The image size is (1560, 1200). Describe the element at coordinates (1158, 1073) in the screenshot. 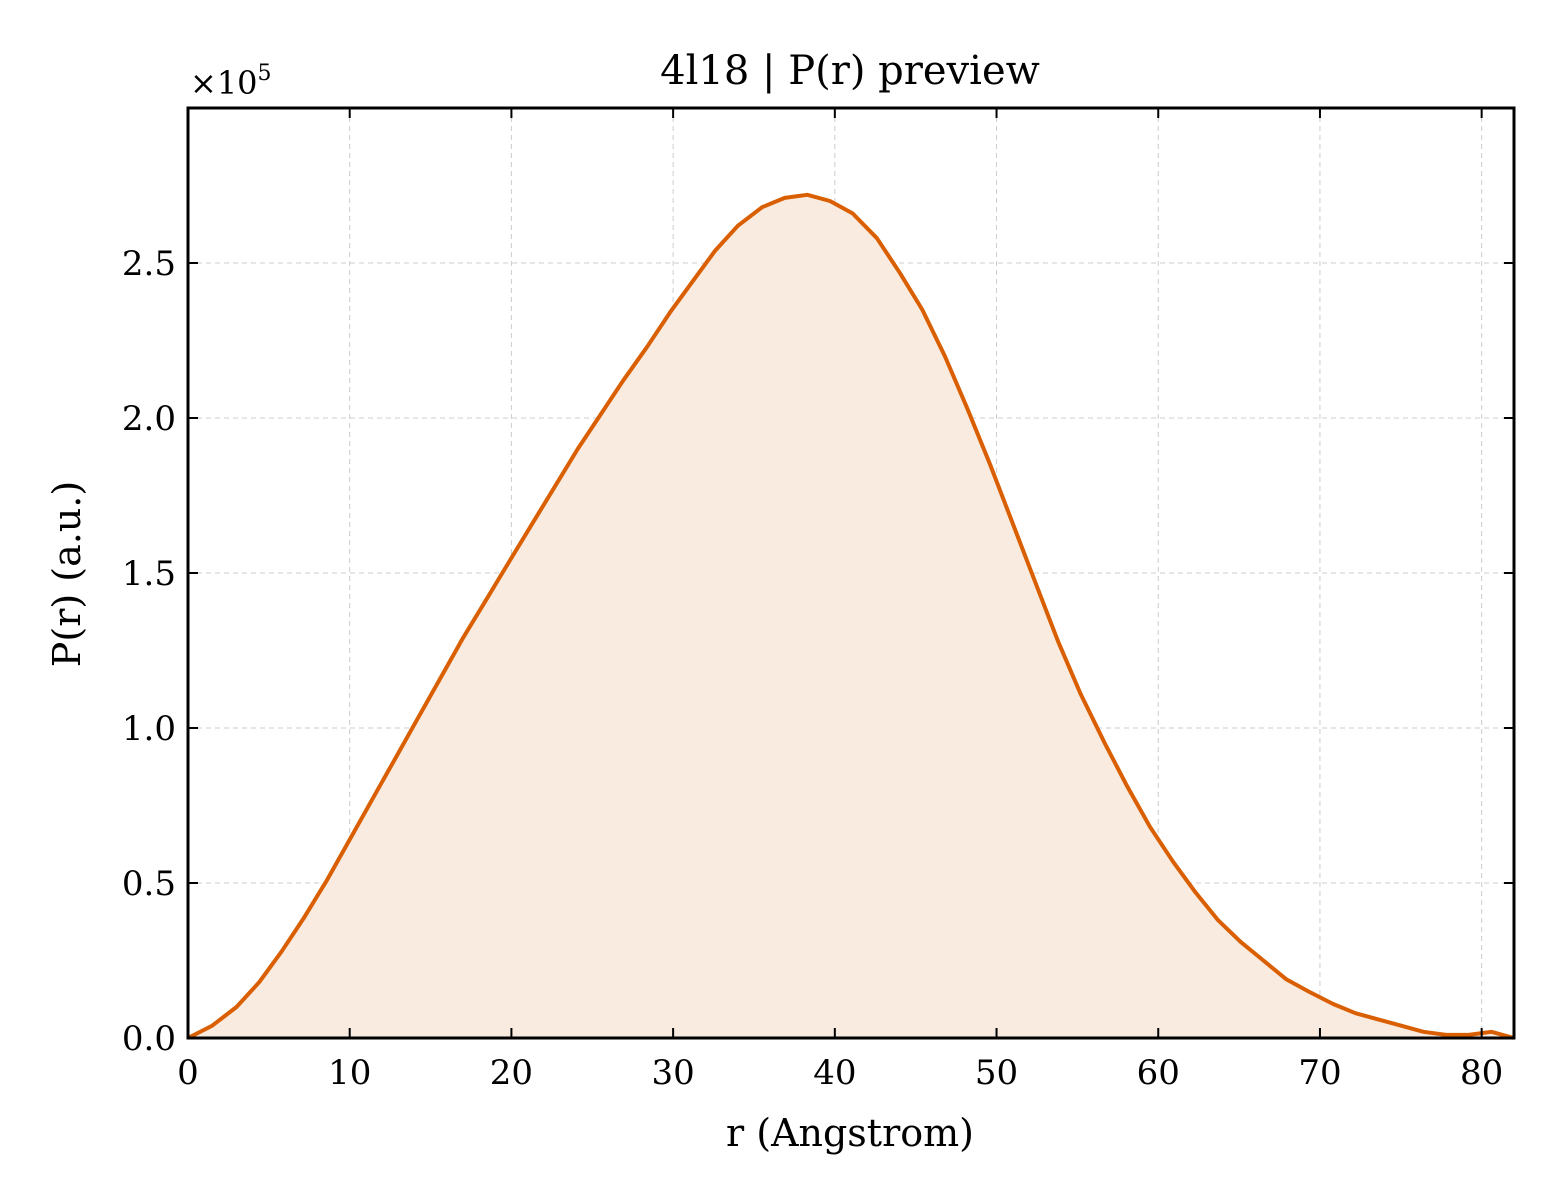

I see `x-tick-label: 60` at that location.